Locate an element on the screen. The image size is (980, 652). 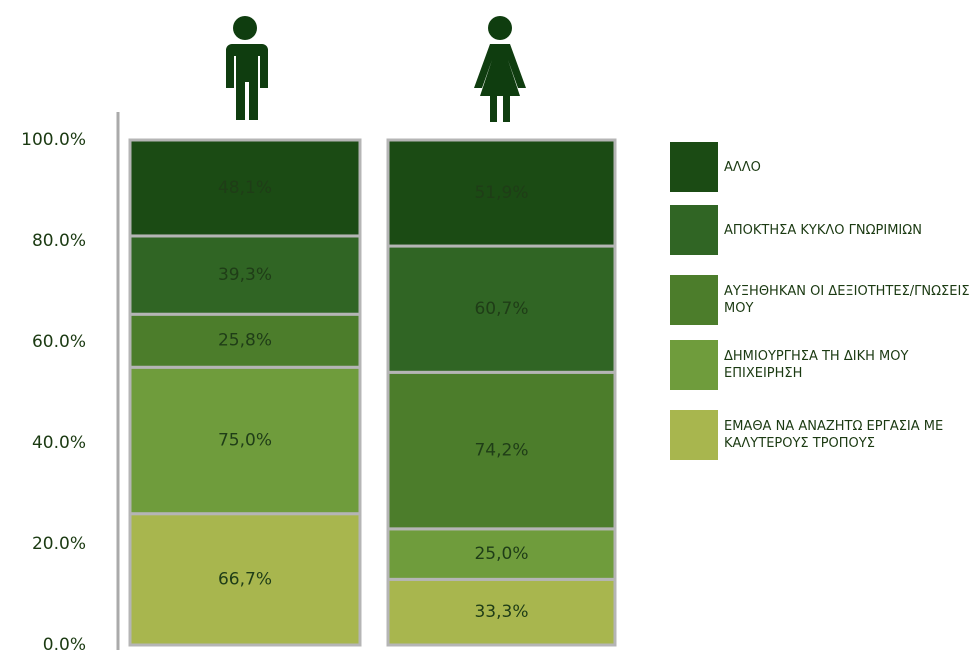
legend-item: ΑΠΟΚΤΗΣΑ ΚΥΚΛΟ ΓΝΩΡΙΜΙΩΝ is located at coordinates (822, 230).